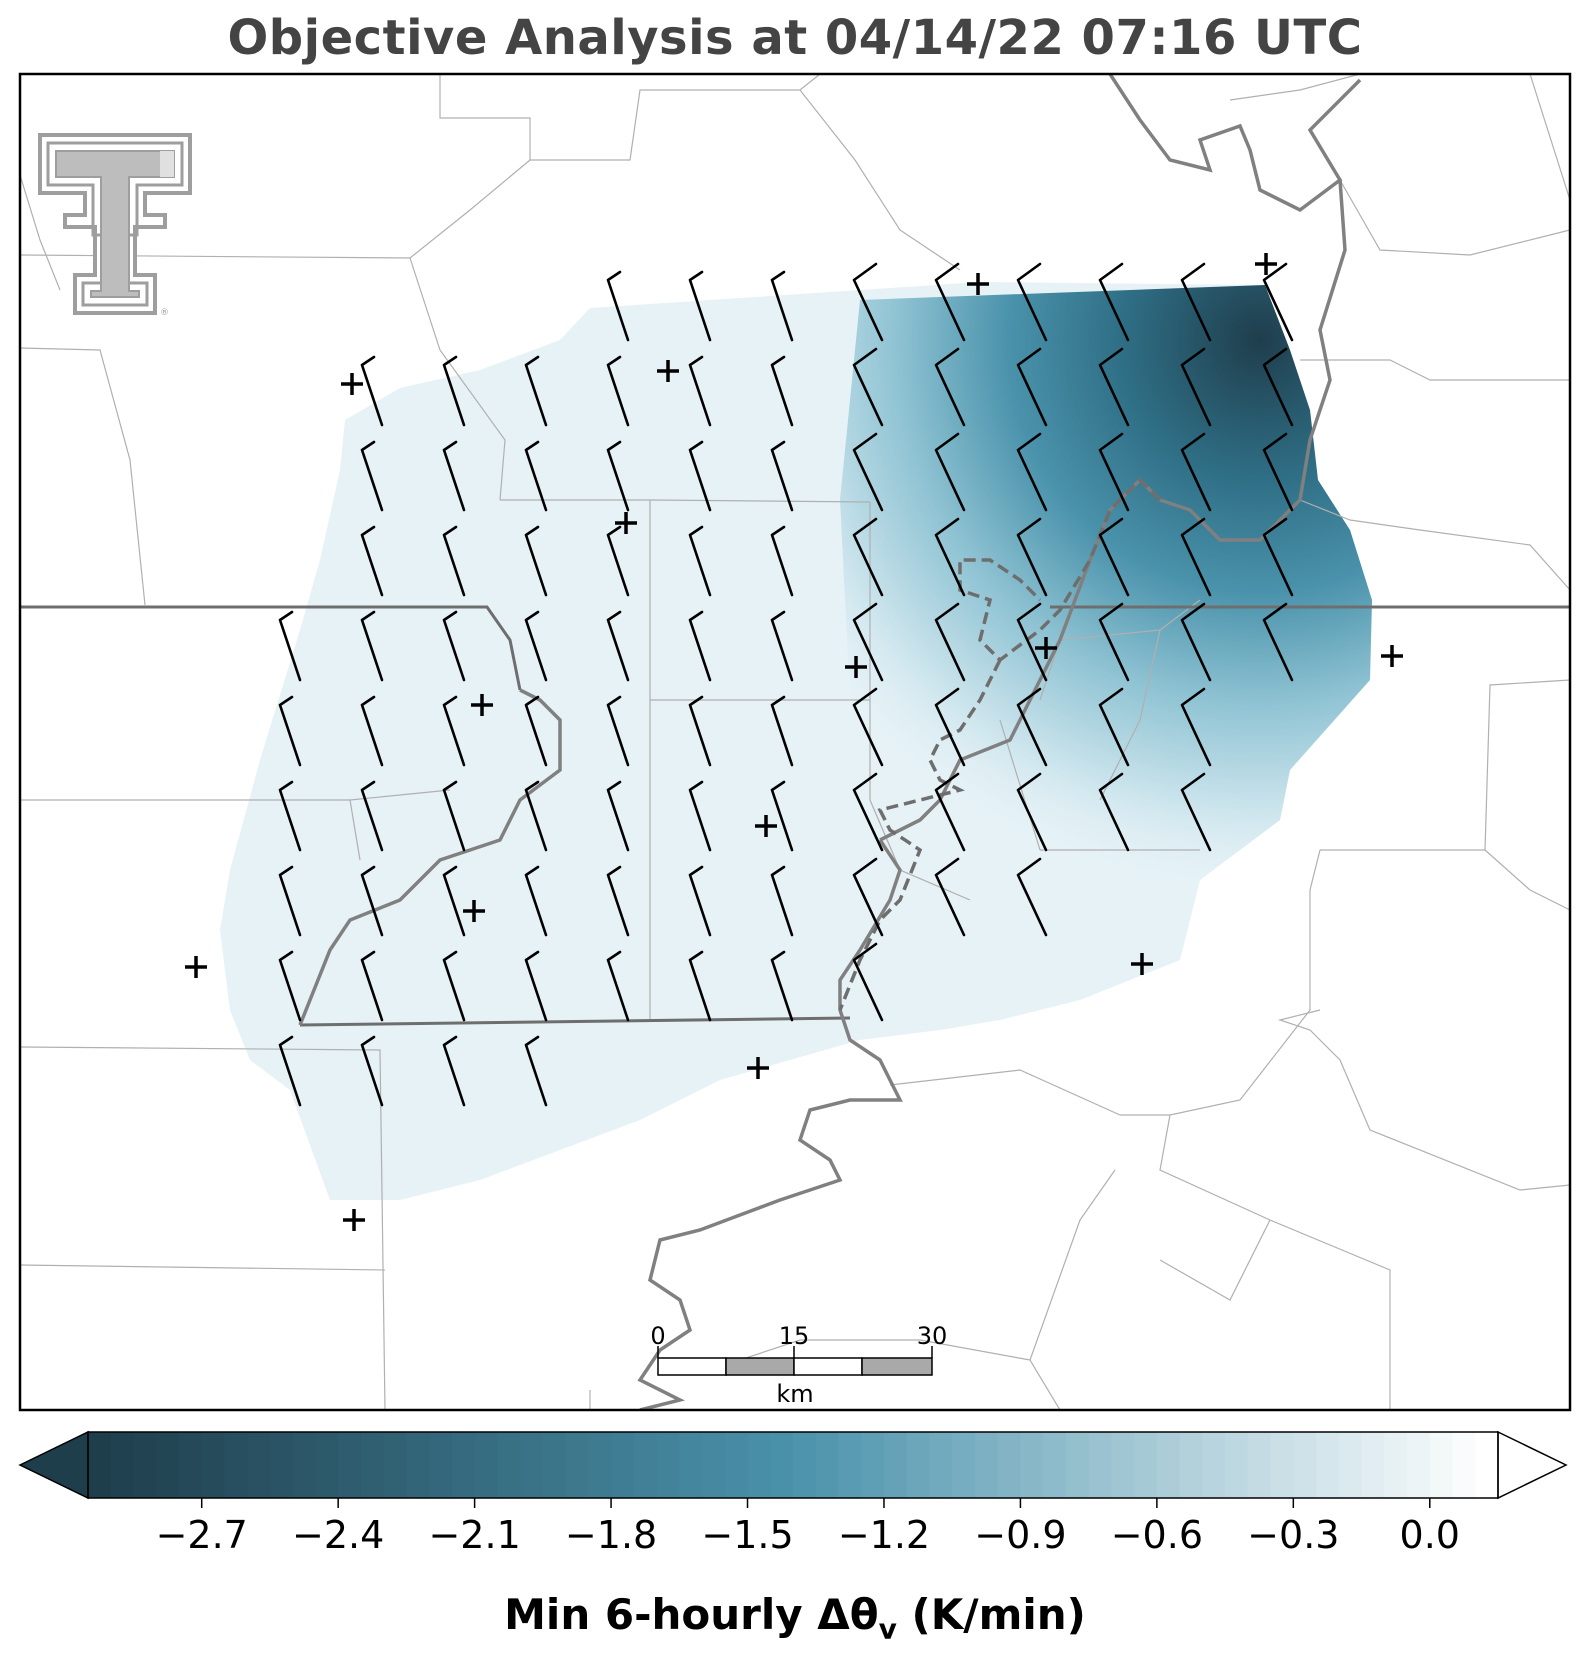 The width and height of the screenshot is (1590, 1658). Describe the element at coordinates (1157, 1535) in the screenshot. I see `colorbar-tick-label: −0.6` at that location.